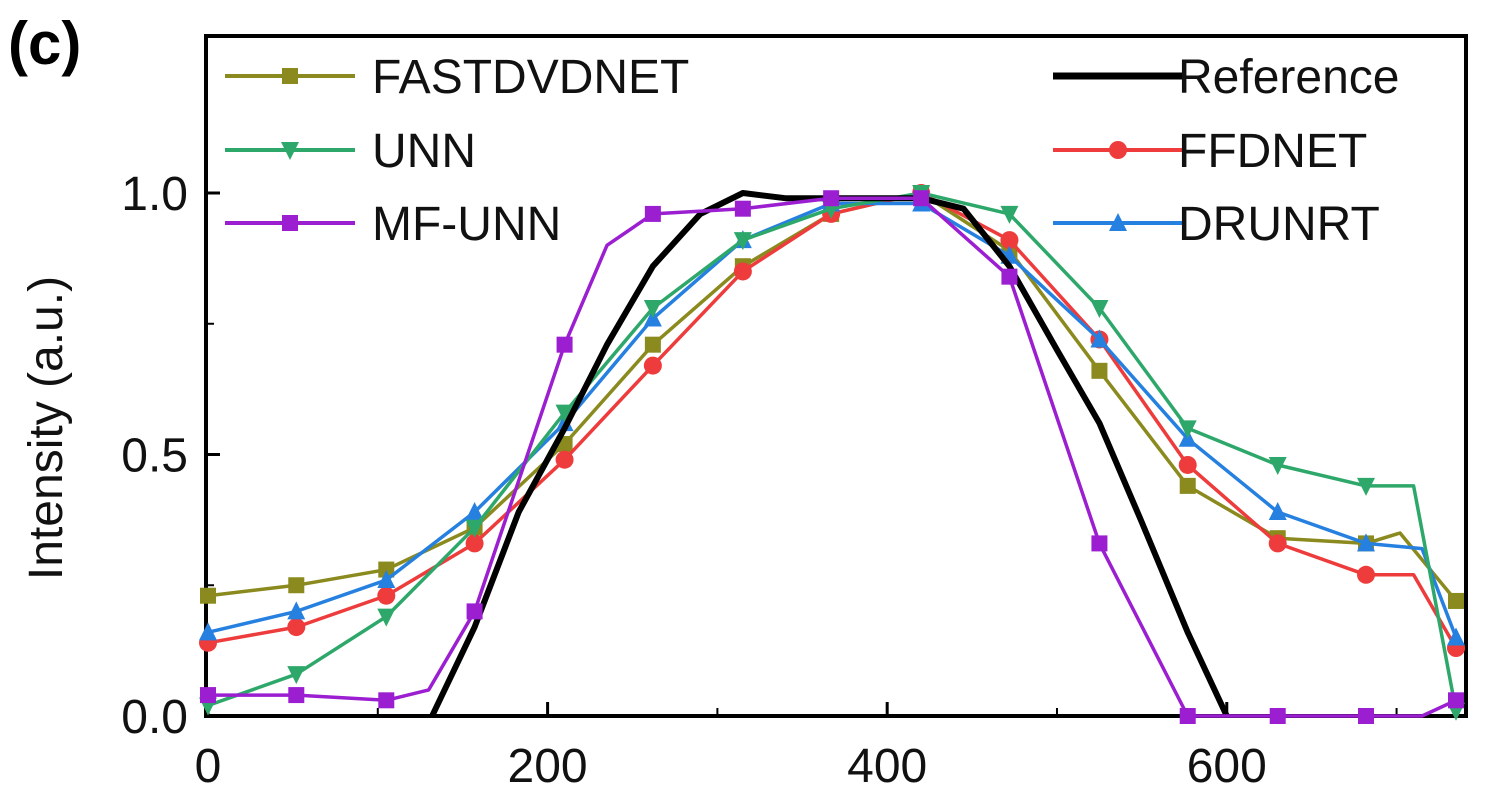  I want to click on legend-entry: FFDNET, so click(1210, 151).